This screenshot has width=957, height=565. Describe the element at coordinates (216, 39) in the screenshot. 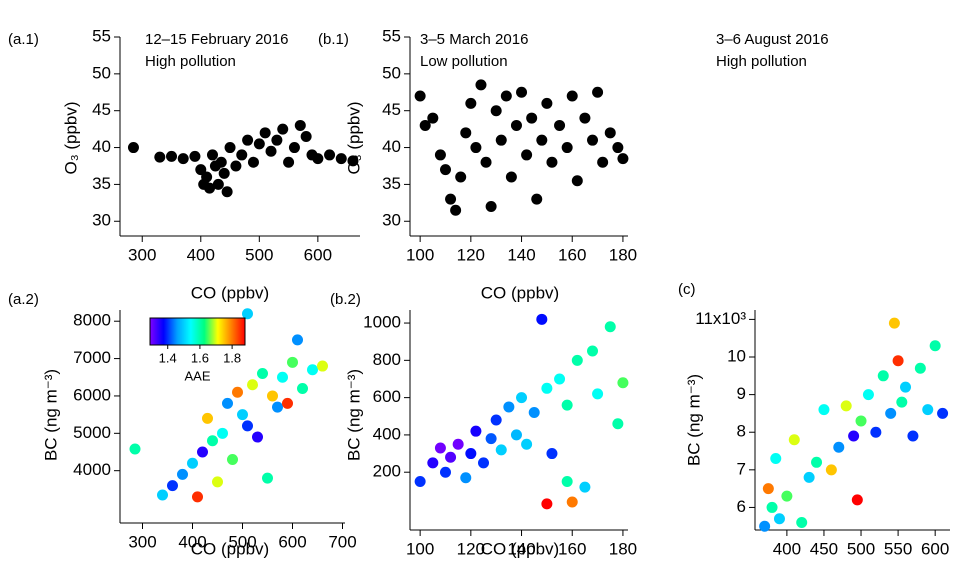

I see `annotation: 12–15 February 2016` at that location.